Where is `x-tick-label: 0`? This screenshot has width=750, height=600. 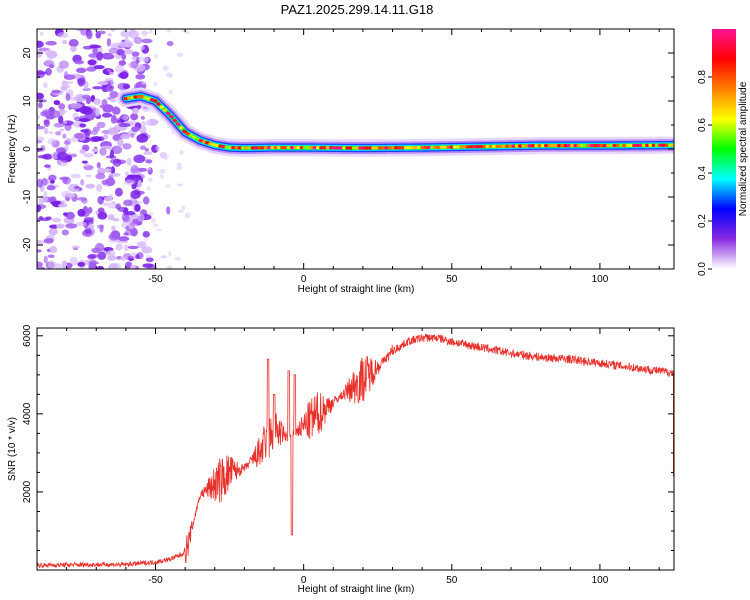 x-tick-label: 0 is located at coordinates (304, 279).